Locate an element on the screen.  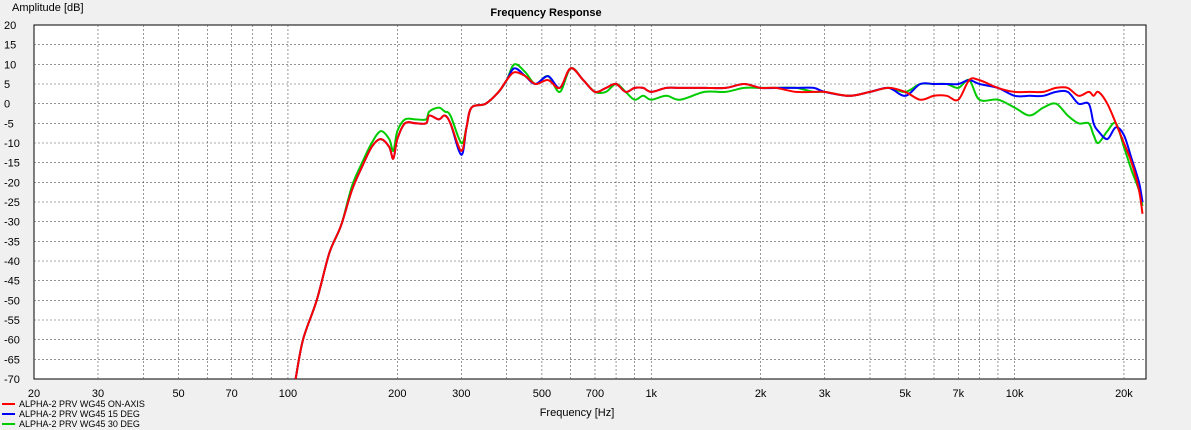
y-tick-label: -50 is located at coordinates (12, 301).